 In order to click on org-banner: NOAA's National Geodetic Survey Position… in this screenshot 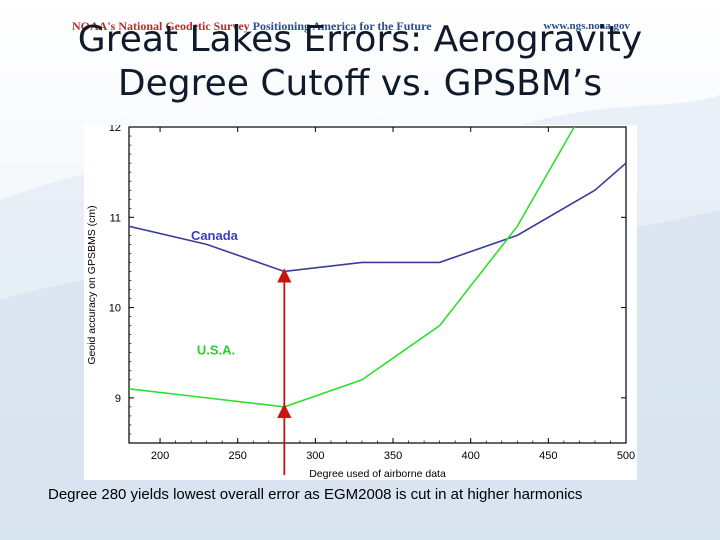, I will do `click(252, 26)`.